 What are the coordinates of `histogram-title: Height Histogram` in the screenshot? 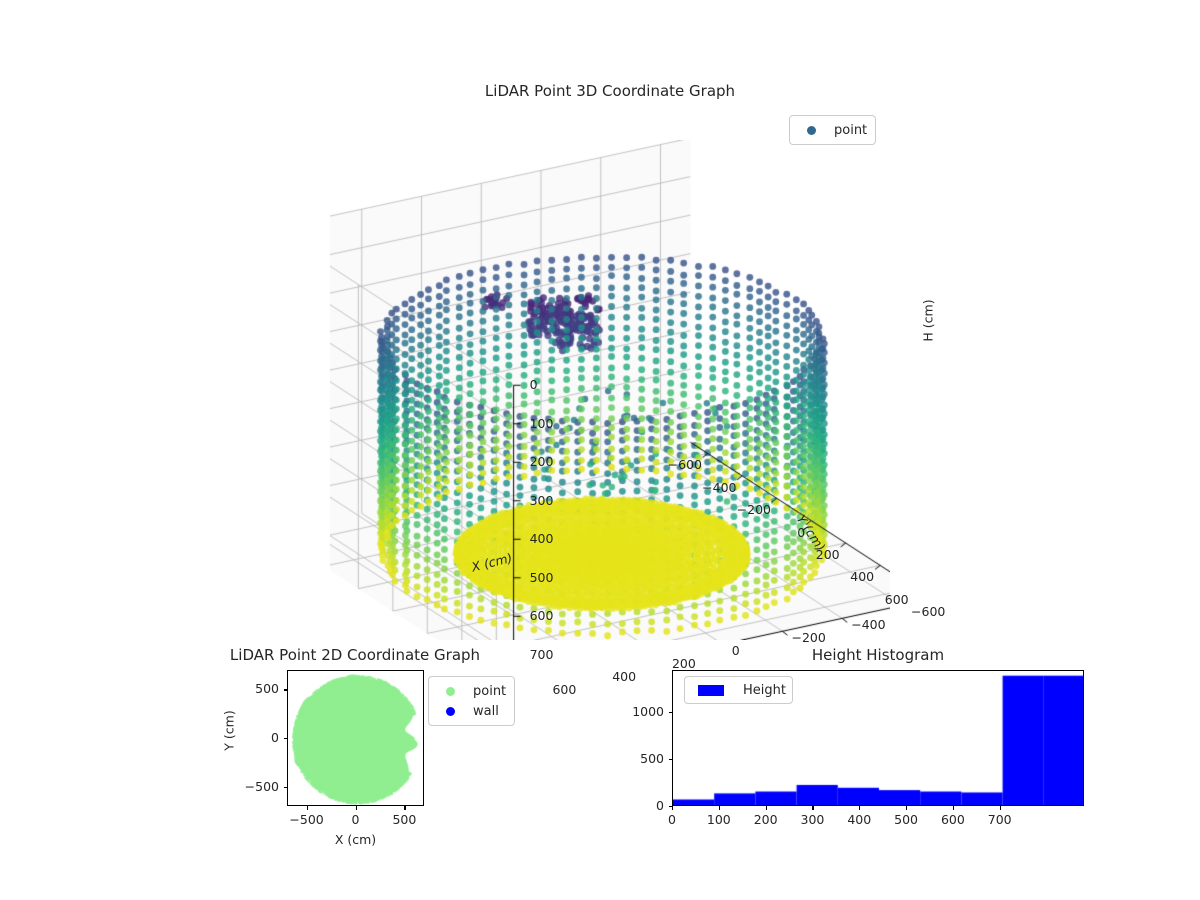 It's located at (878, 655).